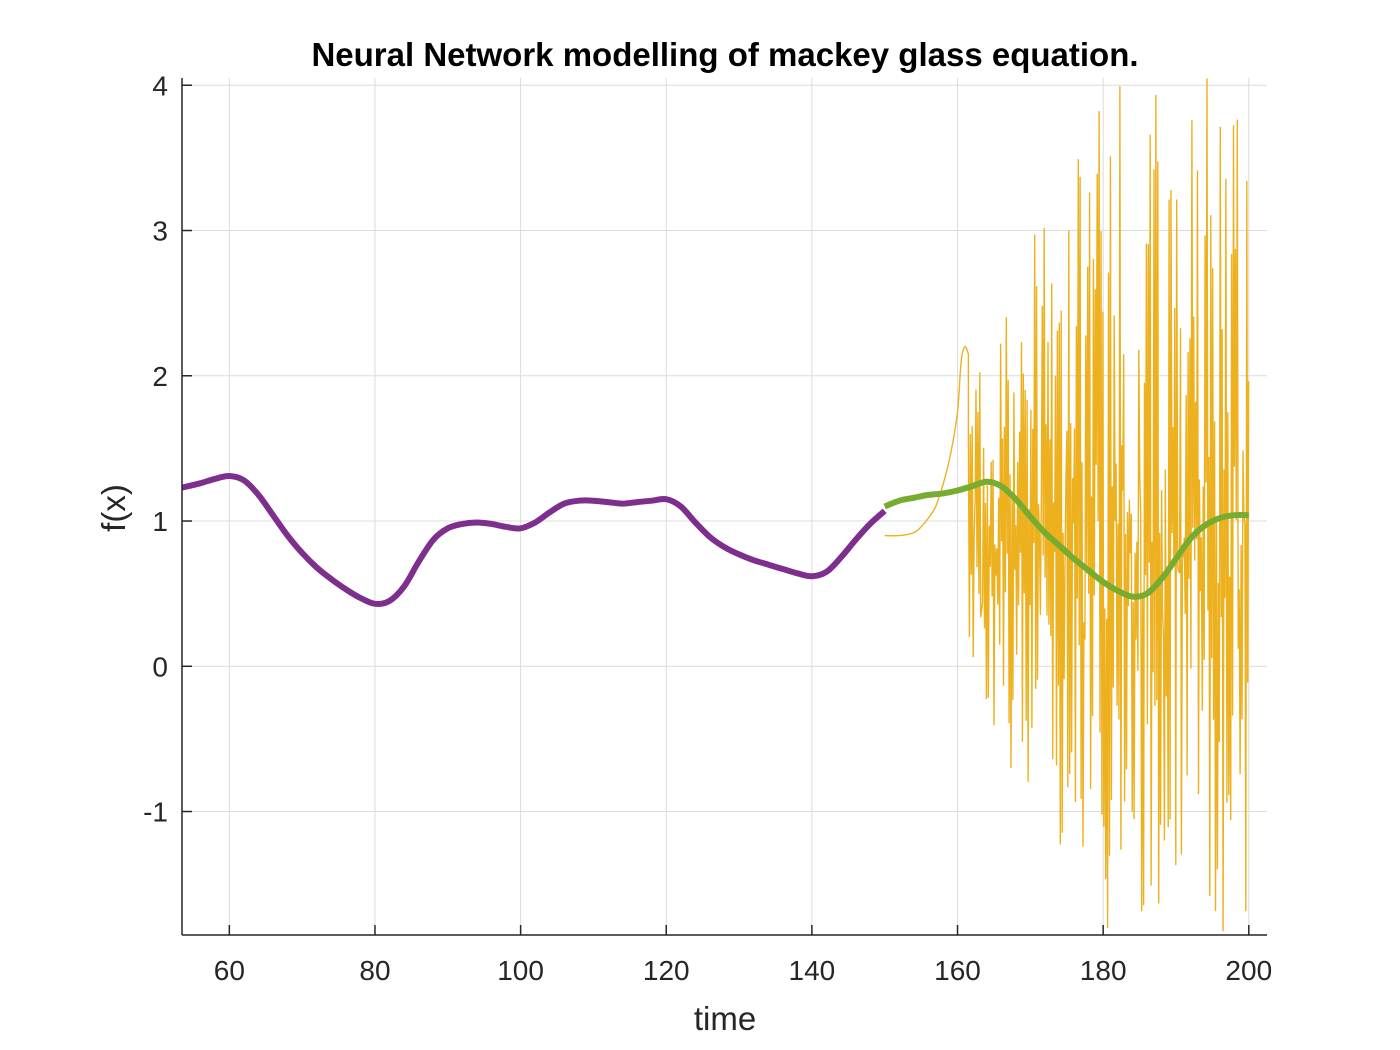 Image resolution: width=1400 pixels, height=1050 pixels. Describe the element at coordinates (160, 521) in the screenshot. I see `y-tick-label-2: 1` at that location.